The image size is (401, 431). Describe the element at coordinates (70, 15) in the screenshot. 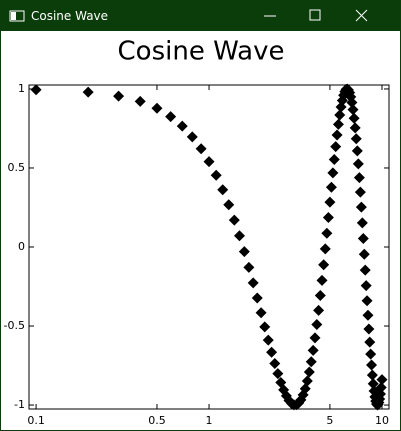

I see `window-title: Cosine Wave` at that location.